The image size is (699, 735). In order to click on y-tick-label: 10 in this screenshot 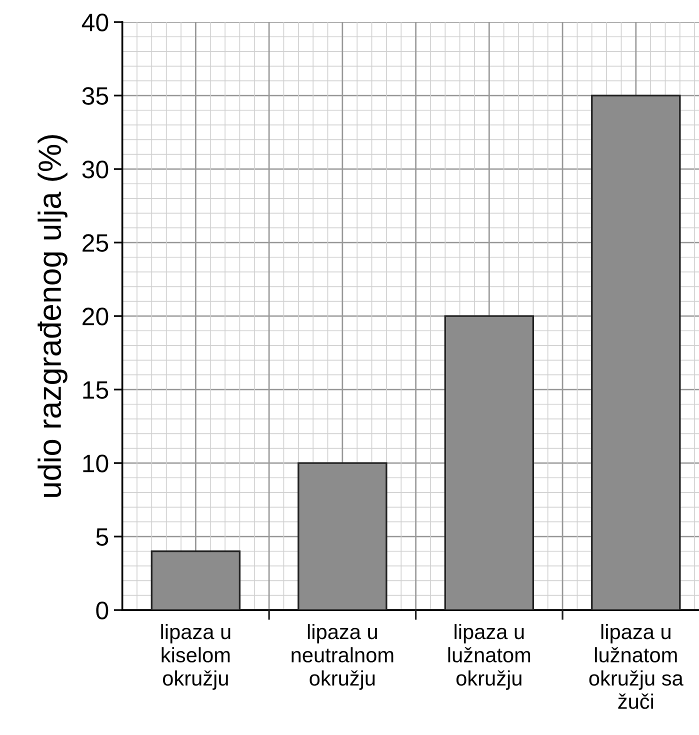, I will do `click(95, 463)`.